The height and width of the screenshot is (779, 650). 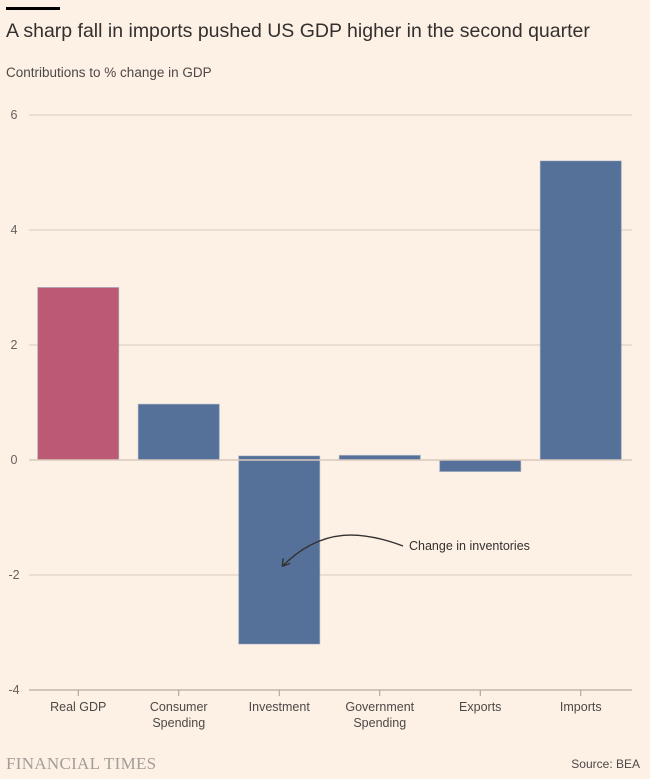 What do you see at coordinates (280, 707) in the screenshot?
I see `x-tick-label: Investment` at bounding box center [280, 707].